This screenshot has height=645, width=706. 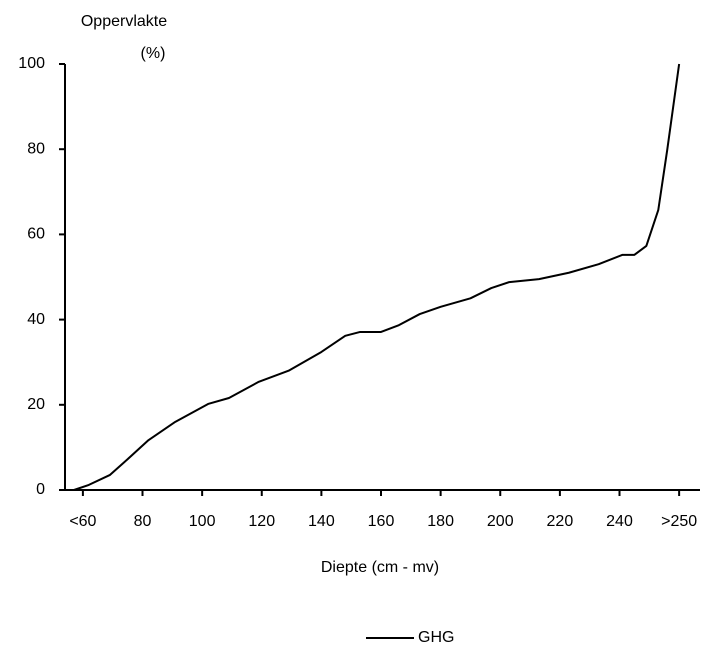 I want to click on x-tick-label: 80, so click(x=143, y=521).